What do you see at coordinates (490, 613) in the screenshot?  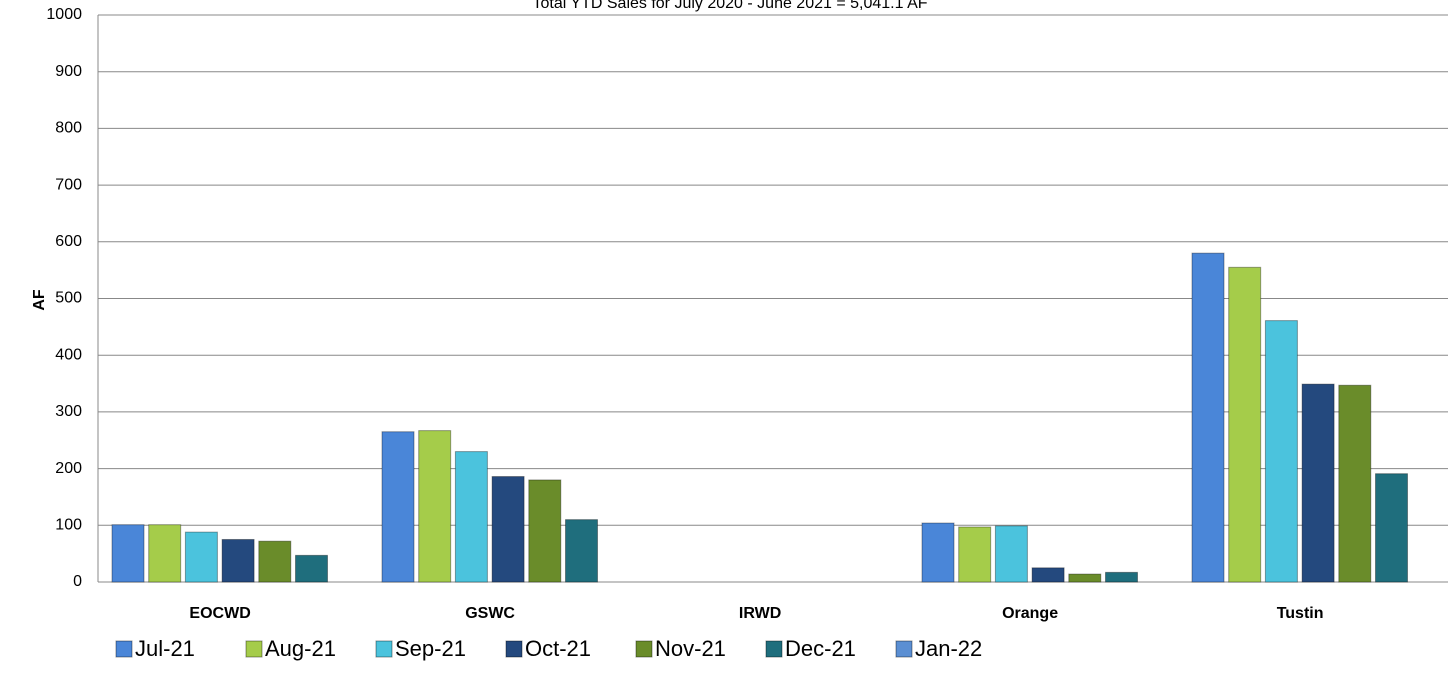 I see `x-tick-label: GSWC` at bounding box center [490, 613].